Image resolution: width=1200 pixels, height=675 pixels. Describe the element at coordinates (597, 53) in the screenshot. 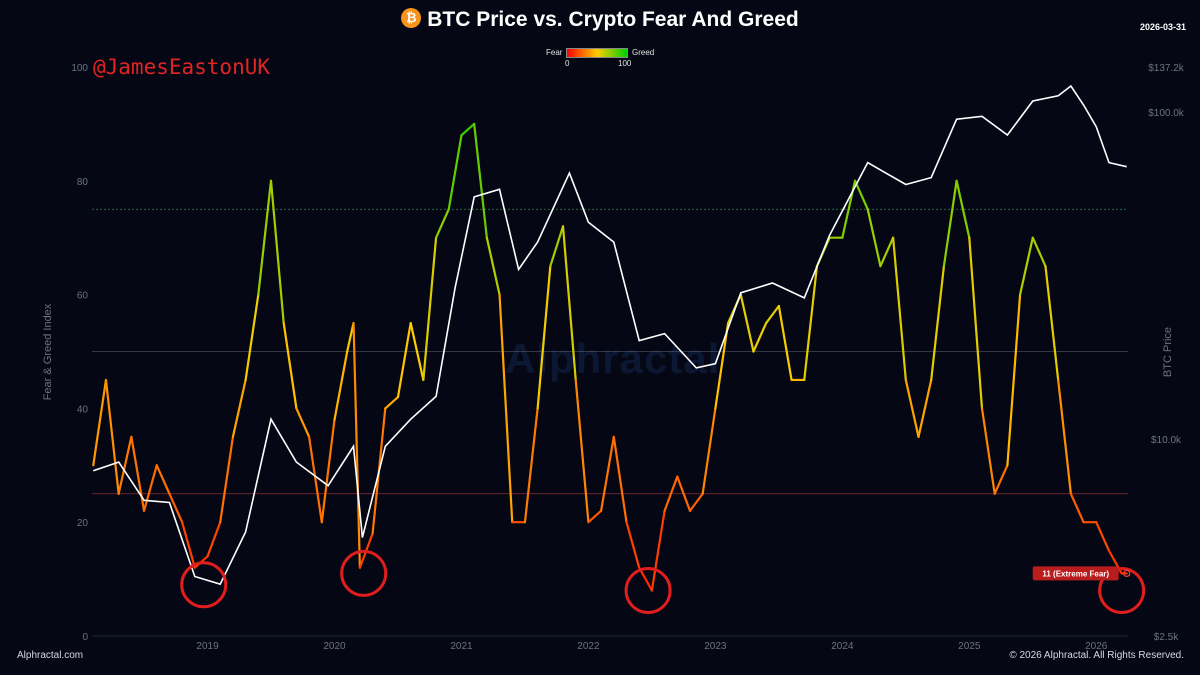

I see `legend-gradient-bar` at that location.